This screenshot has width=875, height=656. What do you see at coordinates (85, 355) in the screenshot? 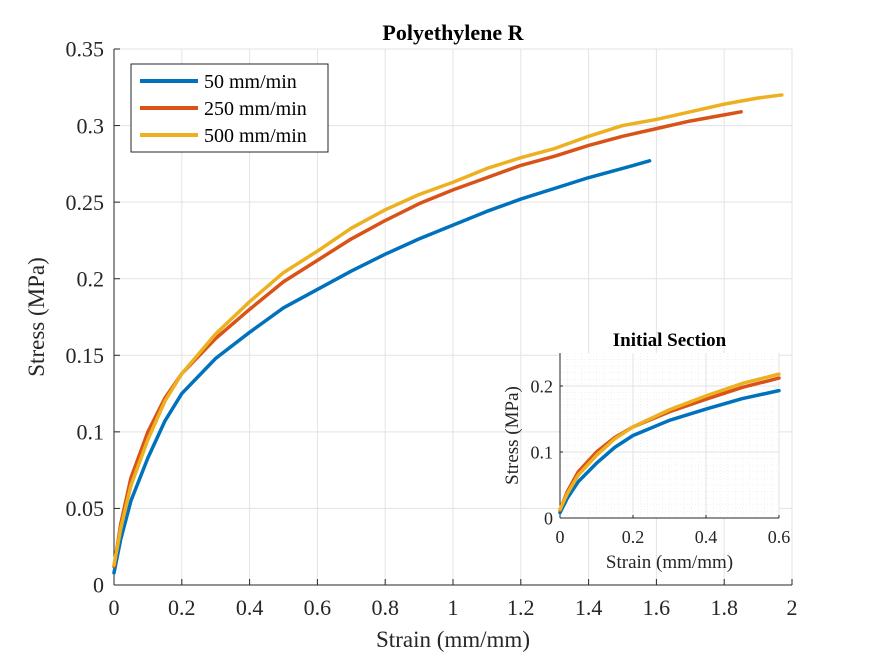
I see `y-tick-label: 0.15` at bounding box center [85, 355].